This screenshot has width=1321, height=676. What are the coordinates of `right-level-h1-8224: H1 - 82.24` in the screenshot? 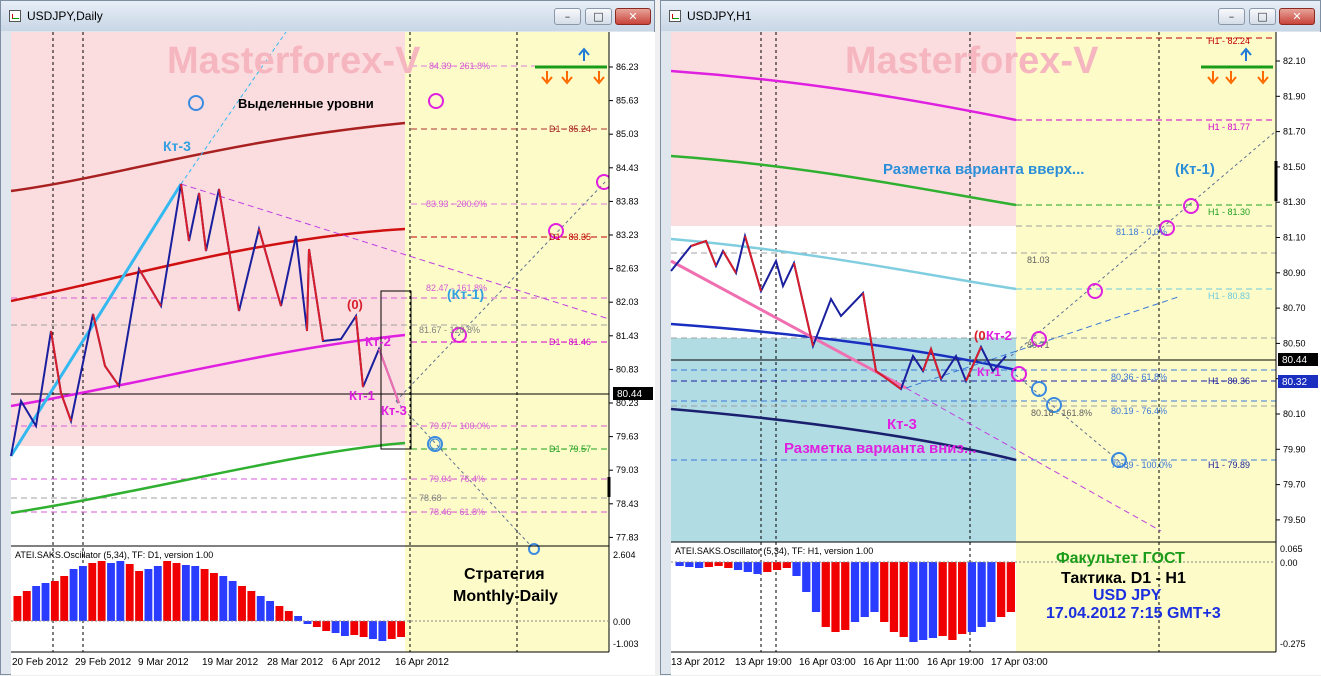 It's located at (1229, 41).